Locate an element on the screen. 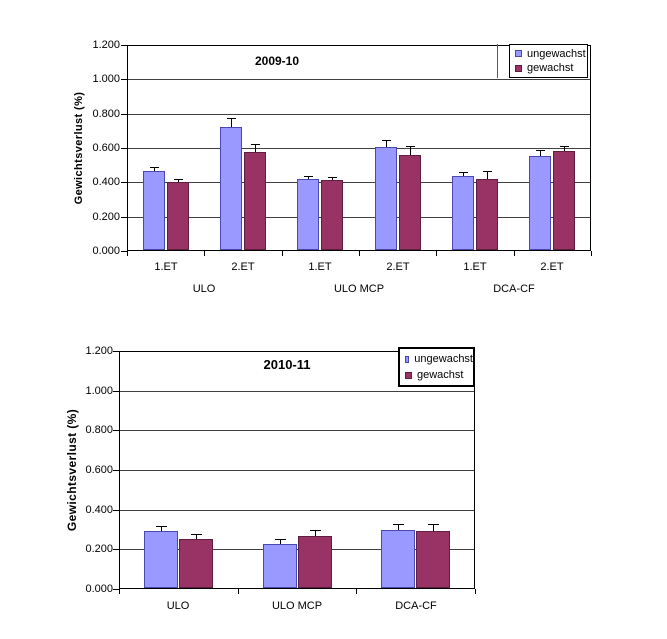  bar-gewachst-1.ET is located at coordinates (487, 214).